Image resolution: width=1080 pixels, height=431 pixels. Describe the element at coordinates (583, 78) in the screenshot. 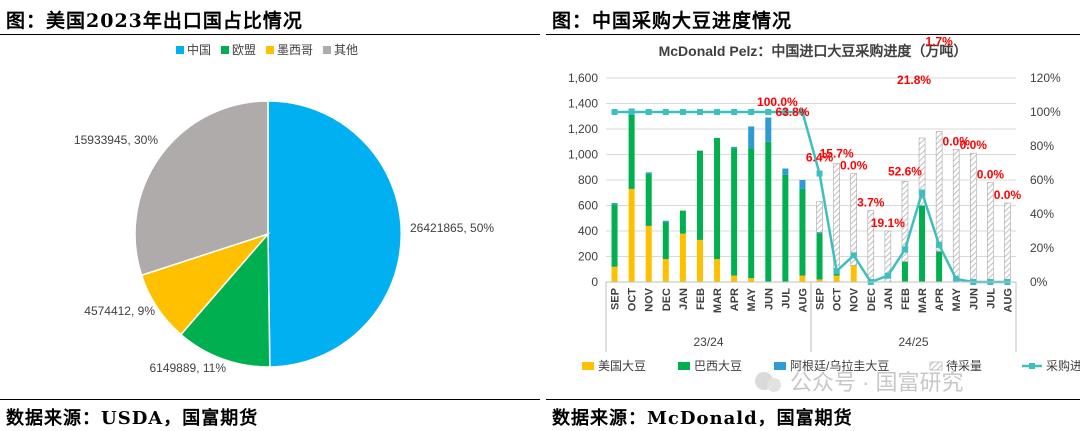

I see `y-tick-label: 1,600` at that location.